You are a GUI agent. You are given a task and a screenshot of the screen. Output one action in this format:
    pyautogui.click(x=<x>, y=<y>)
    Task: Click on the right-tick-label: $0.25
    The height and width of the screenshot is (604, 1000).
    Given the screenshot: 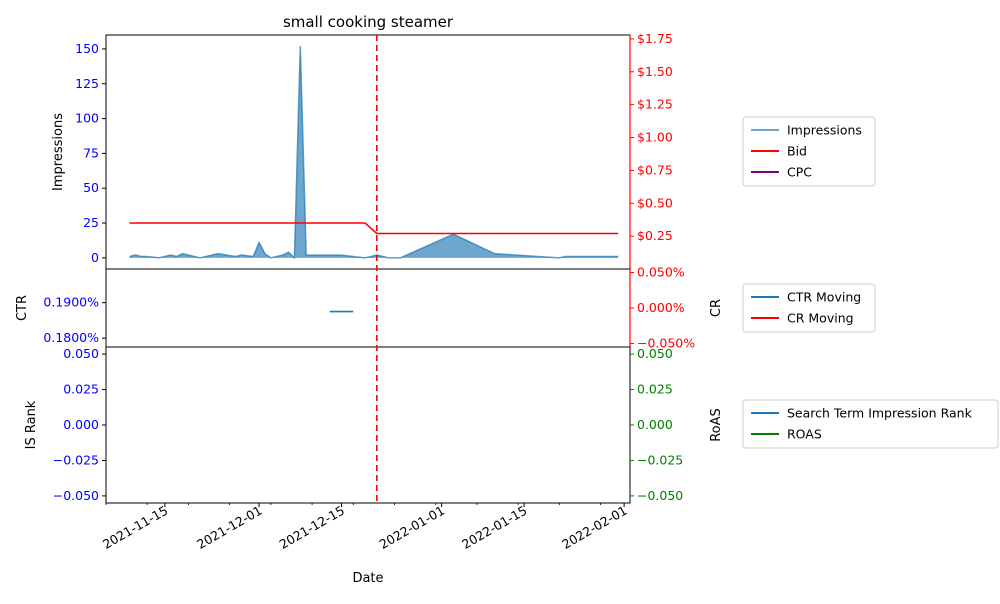 What is the action you would take?
    pyautogui.click(x=655, y=235)
    